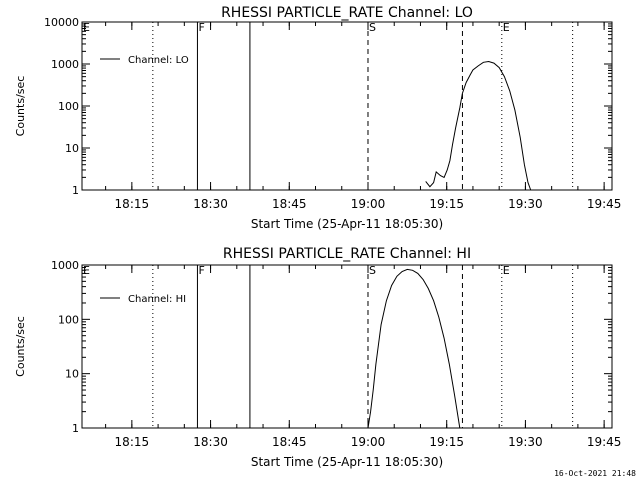 The width and height of the screenshot is (640, 480). I want to click on y-tick-label: 10000, so click(61, 22).